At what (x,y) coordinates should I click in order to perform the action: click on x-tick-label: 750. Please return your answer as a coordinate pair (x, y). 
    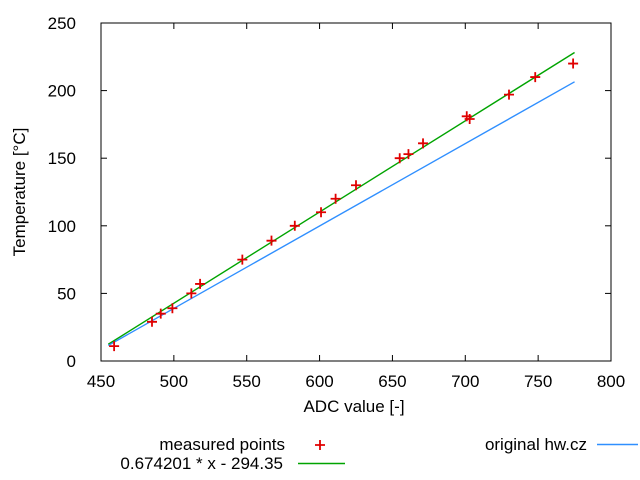
    Looking at the image, I should click on (538, 381).